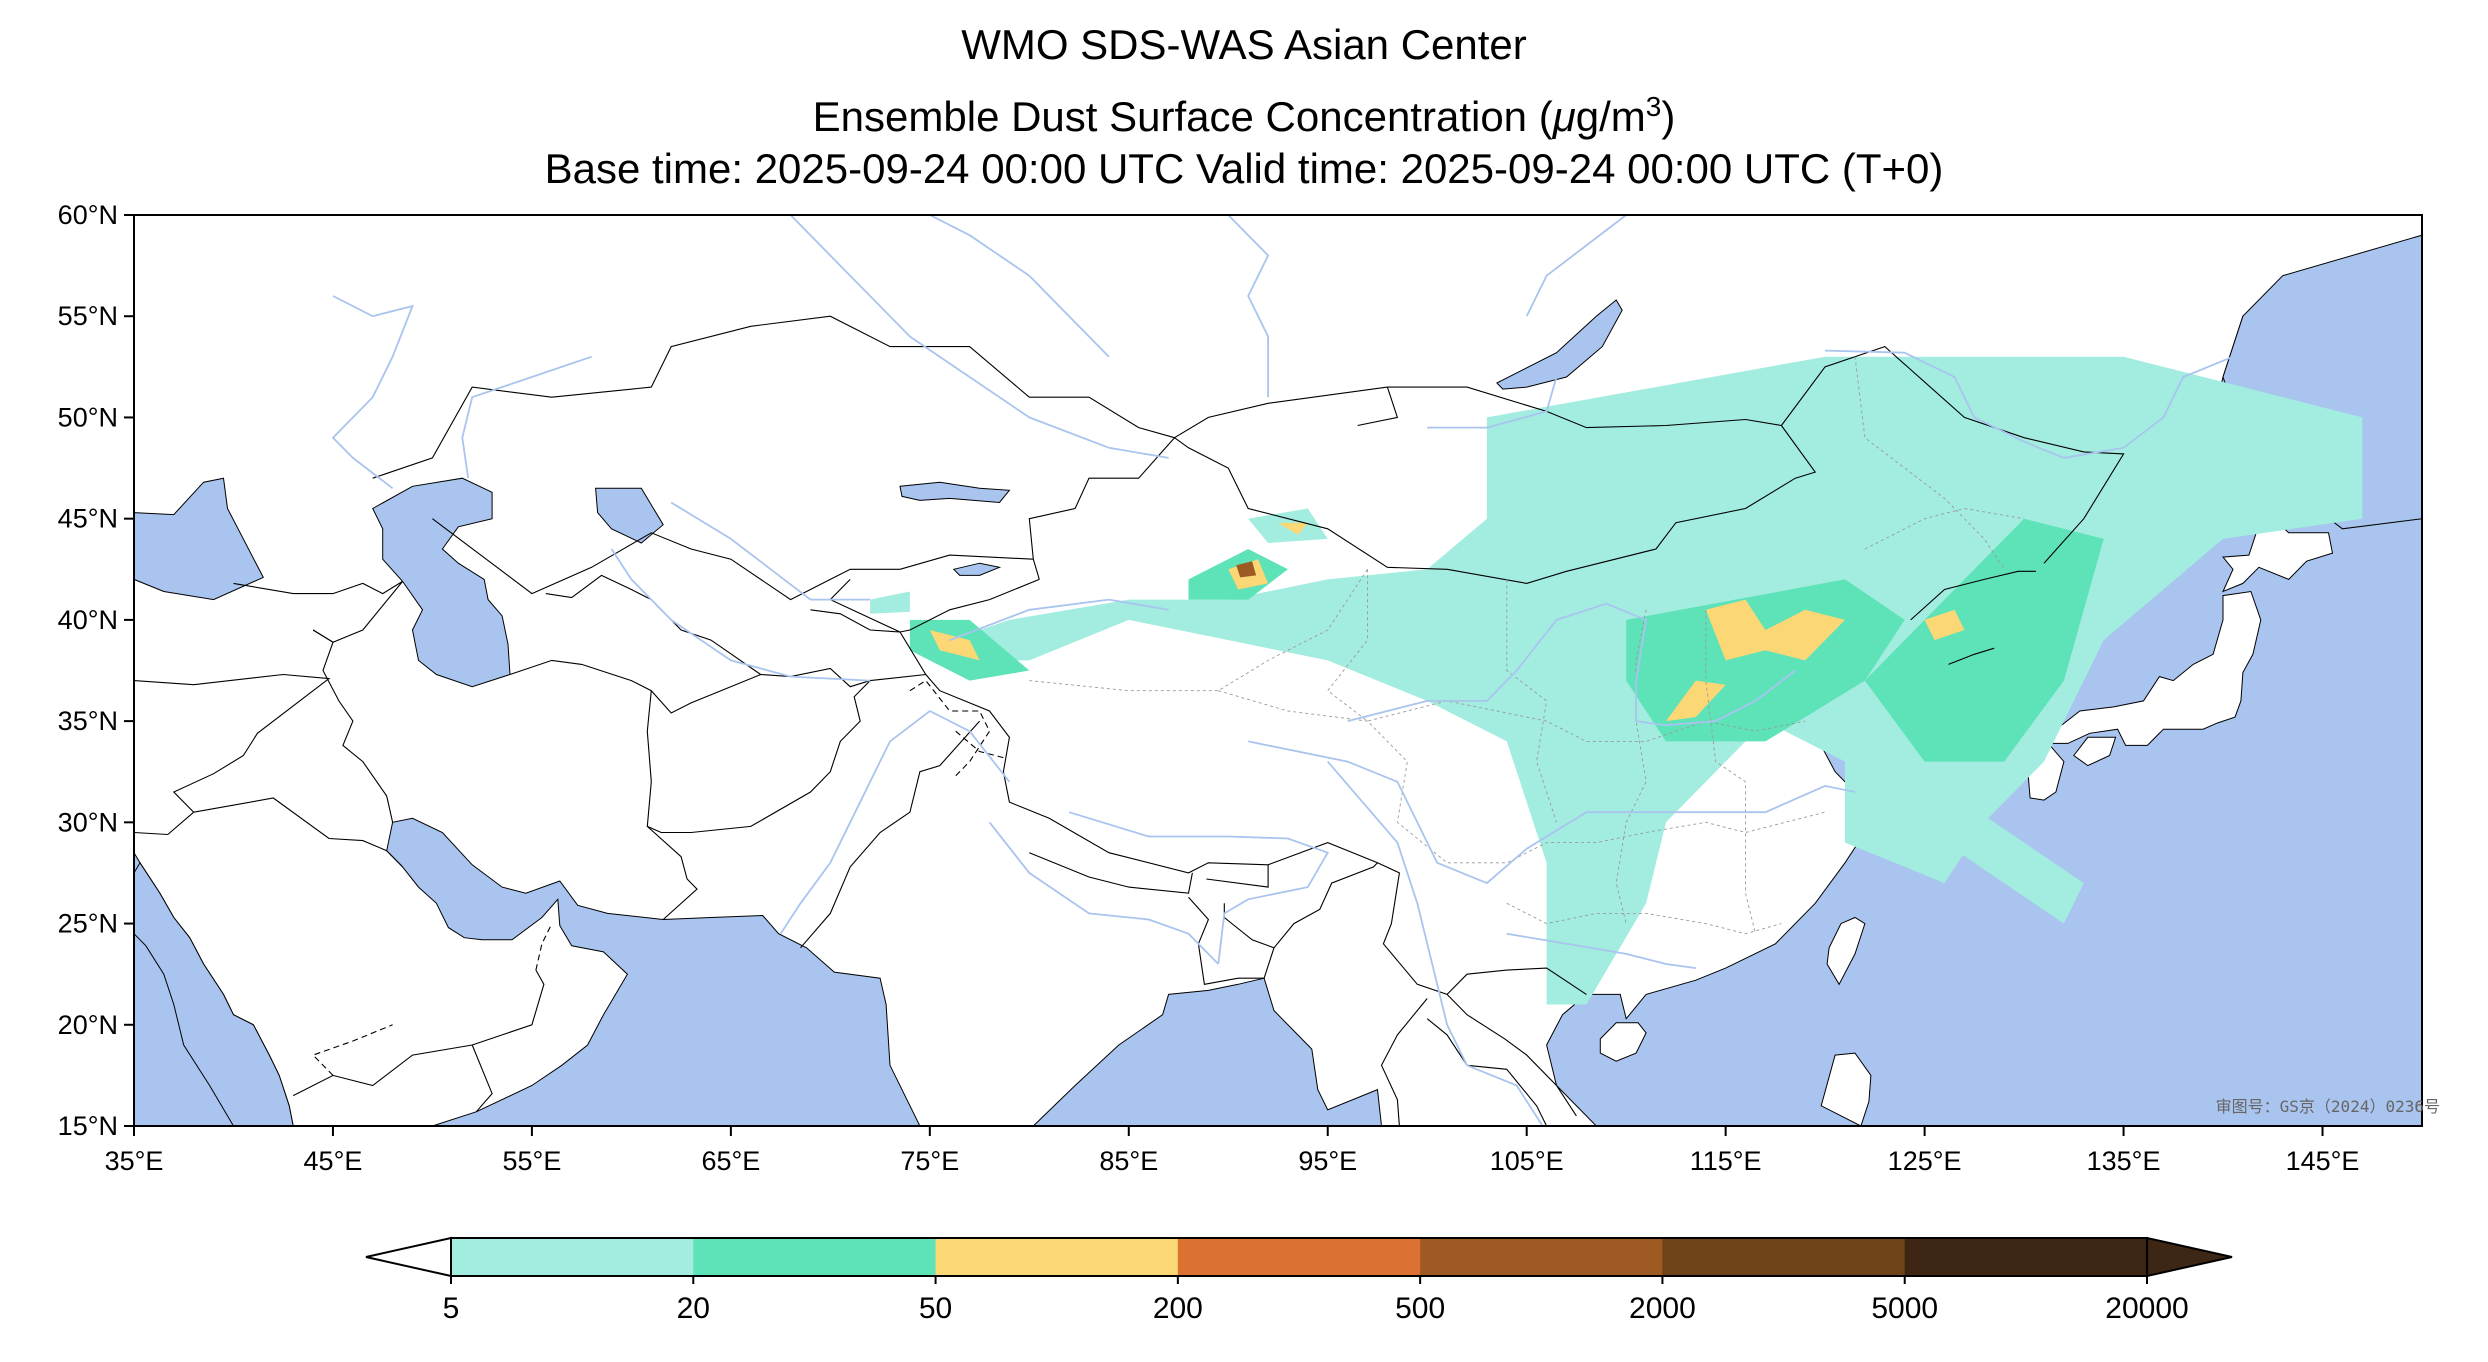  I want to click on border-kazakhstan-south, so click(733, 559).